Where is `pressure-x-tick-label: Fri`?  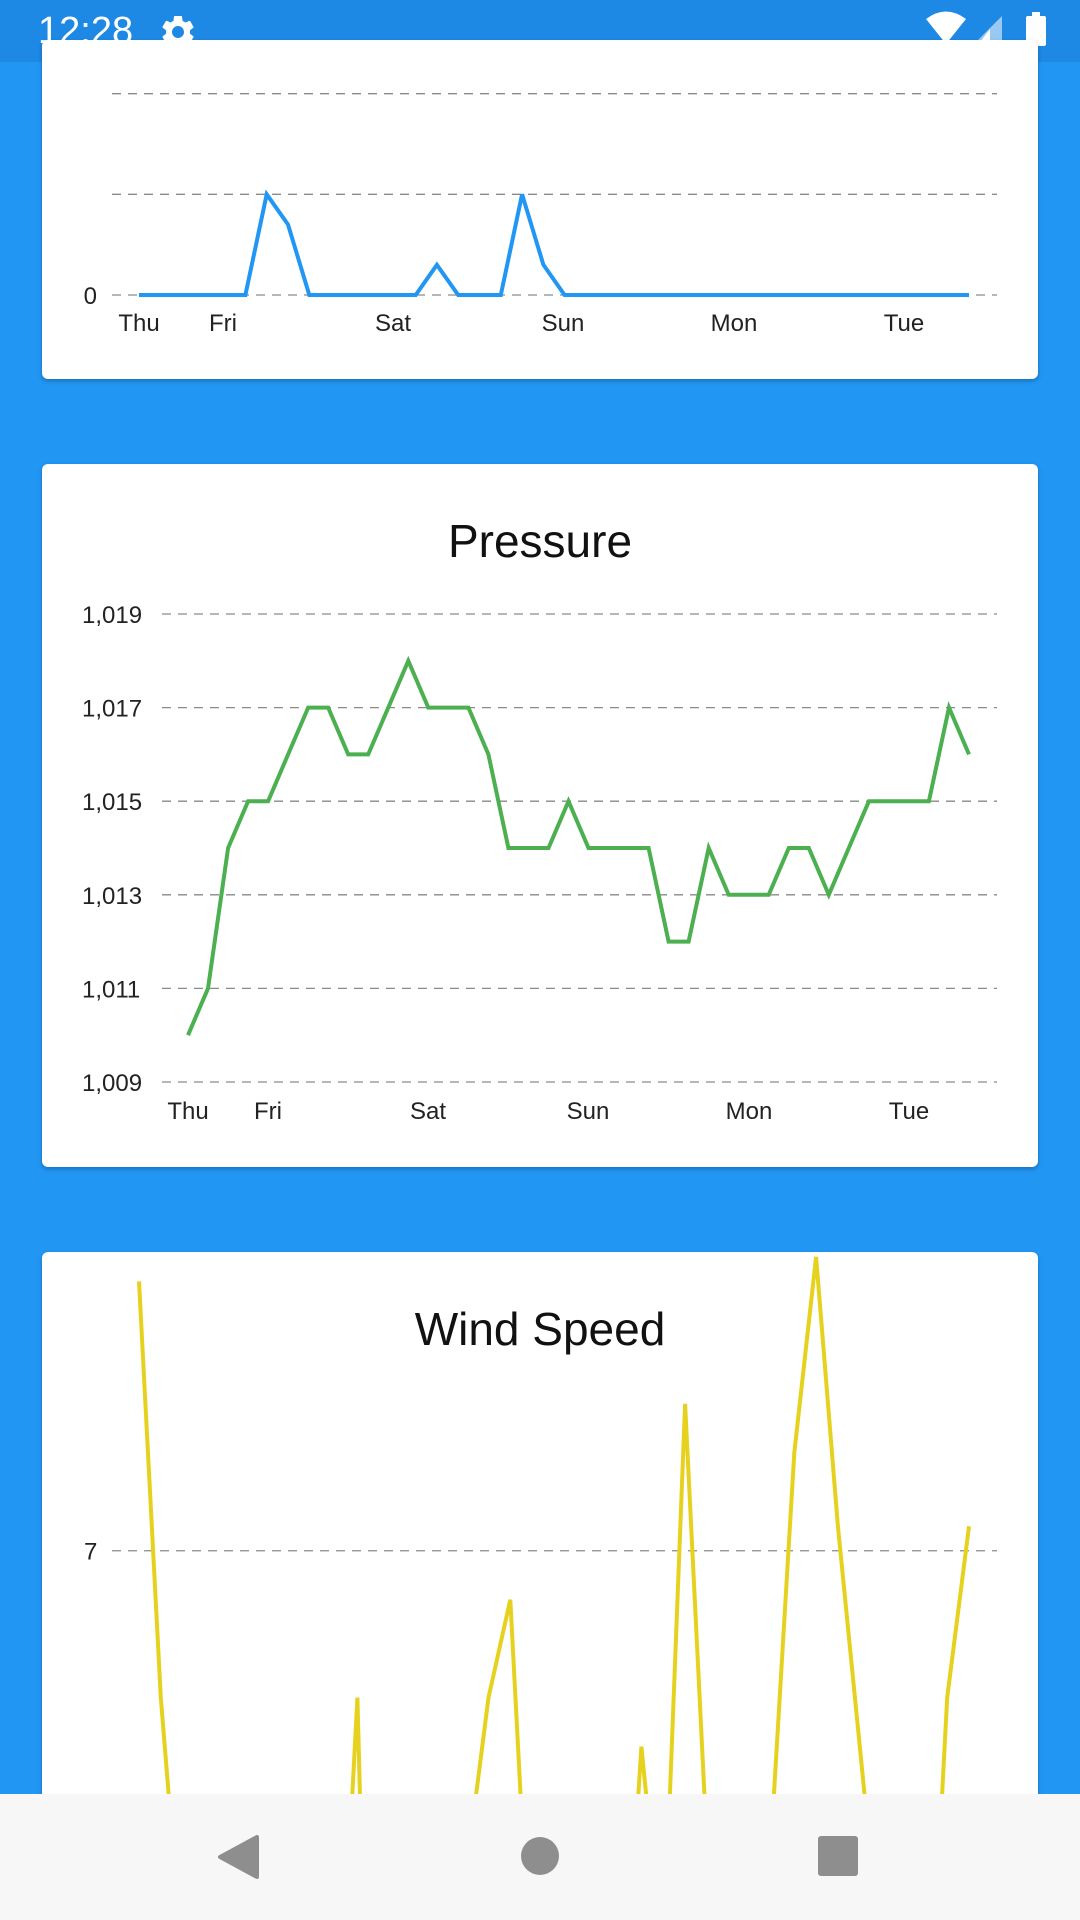
pressure-x-tick-label: Fri is located at coordinates (268, 1111).